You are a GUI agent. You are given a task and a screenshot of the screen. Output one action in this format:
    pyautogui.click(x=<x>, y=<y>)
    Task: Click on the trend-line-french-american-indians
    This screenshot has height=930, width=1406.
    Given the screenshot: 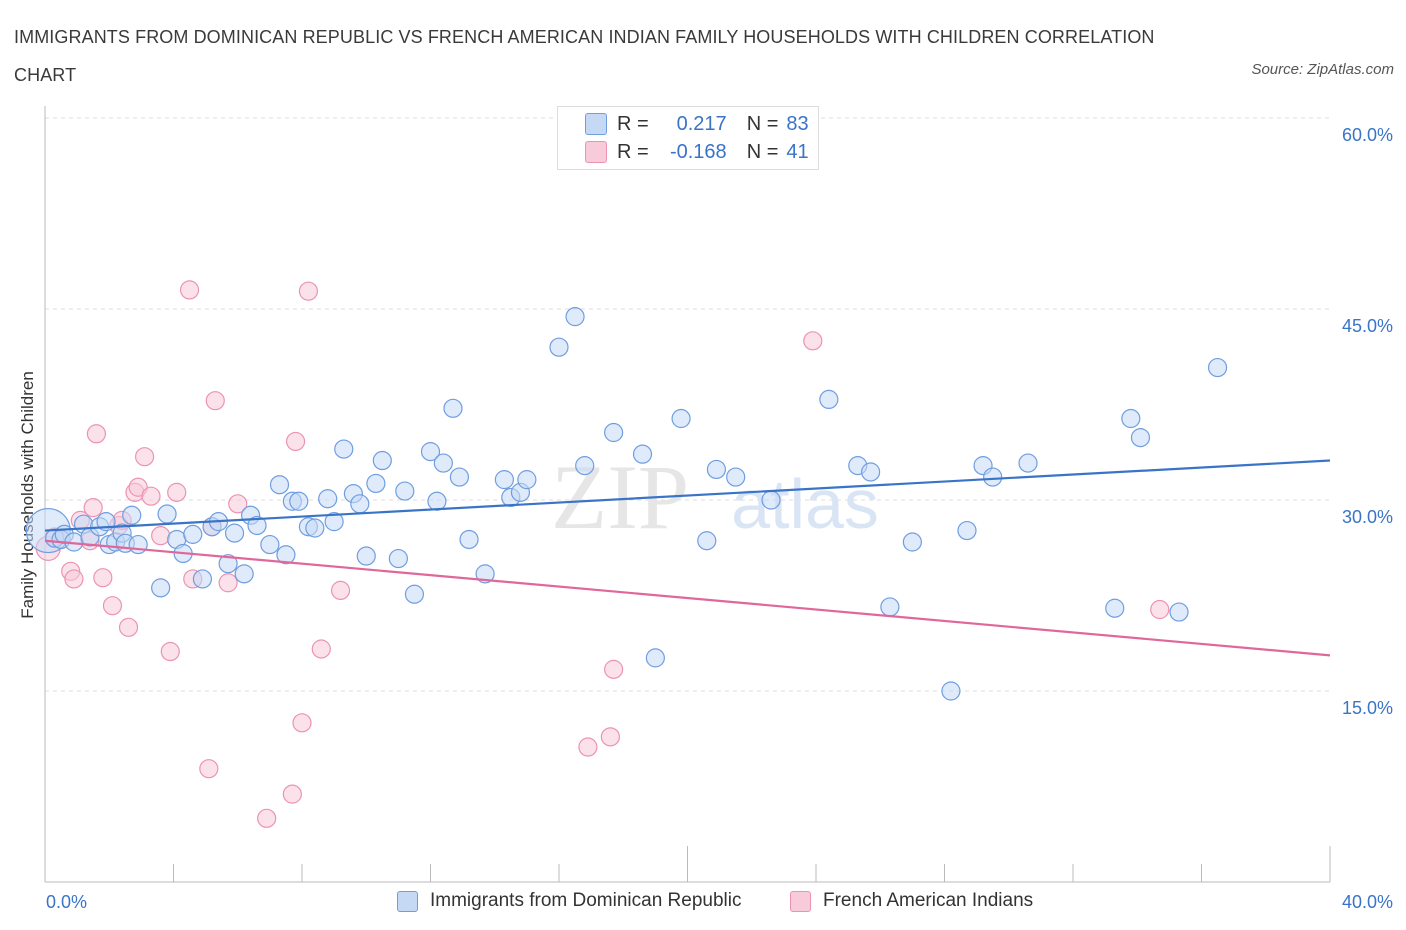 What is the action you would take?
    pyautogui.click(x=687, y=598)
    